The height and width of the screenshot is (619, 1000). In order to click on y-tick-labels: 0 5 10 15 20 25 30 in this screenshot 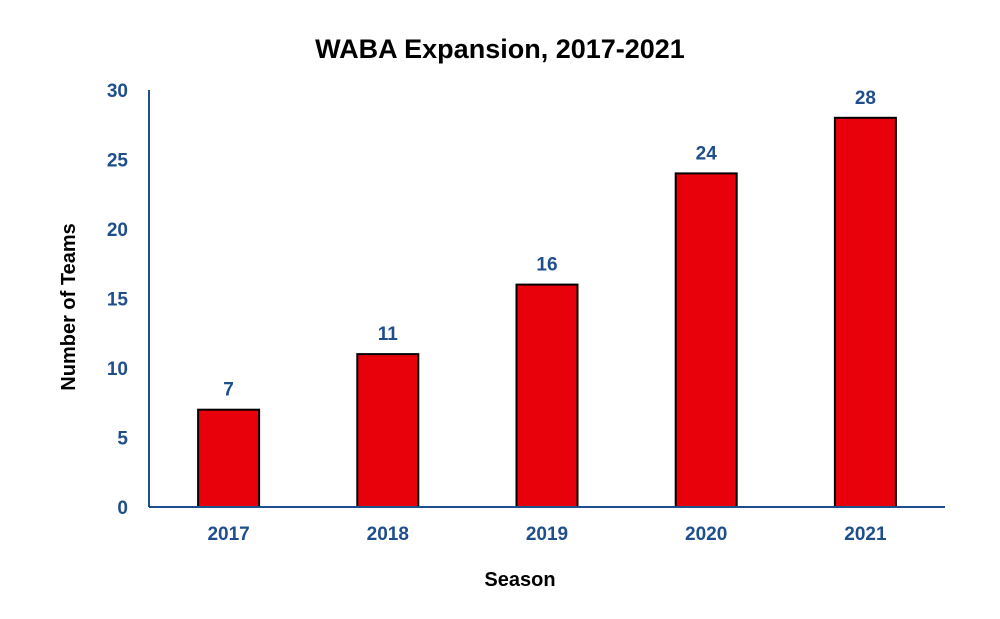, I will do `click(118, 300)`.